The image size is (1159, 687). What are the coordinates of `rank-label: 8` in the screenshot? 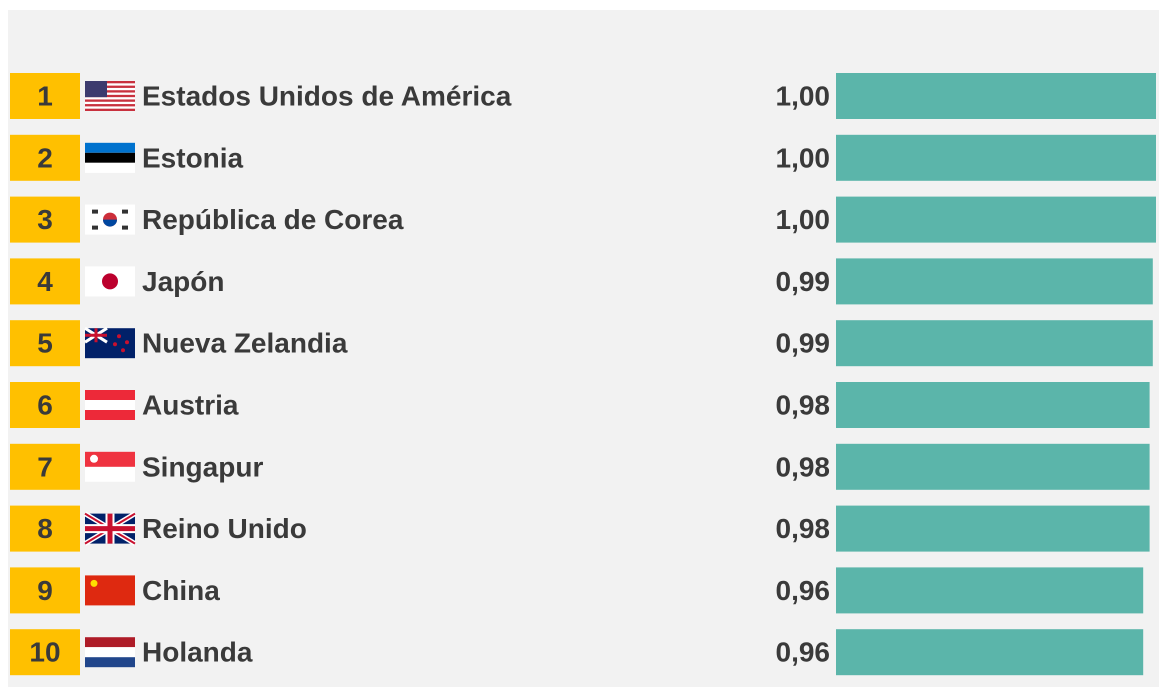 It's located at (45, 528).